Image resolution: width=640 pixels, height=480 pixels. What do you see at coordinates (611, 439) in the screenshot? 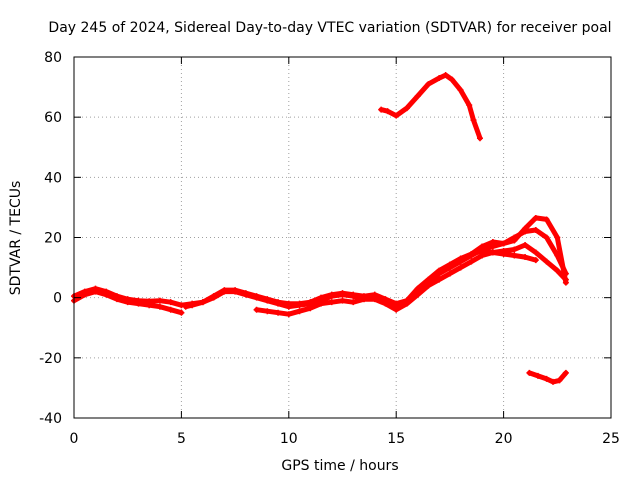
I see `x-tick-label: 25` at bounding box center [611, 439].